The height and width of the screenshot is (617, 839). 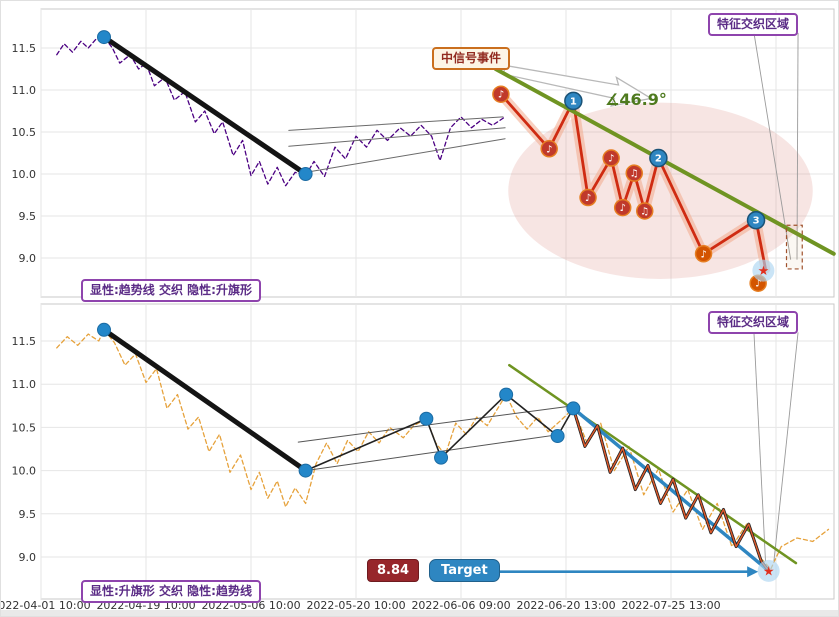 I want to click on svg-text: 2022-04-01 10:00, so click(x=46, y=605).